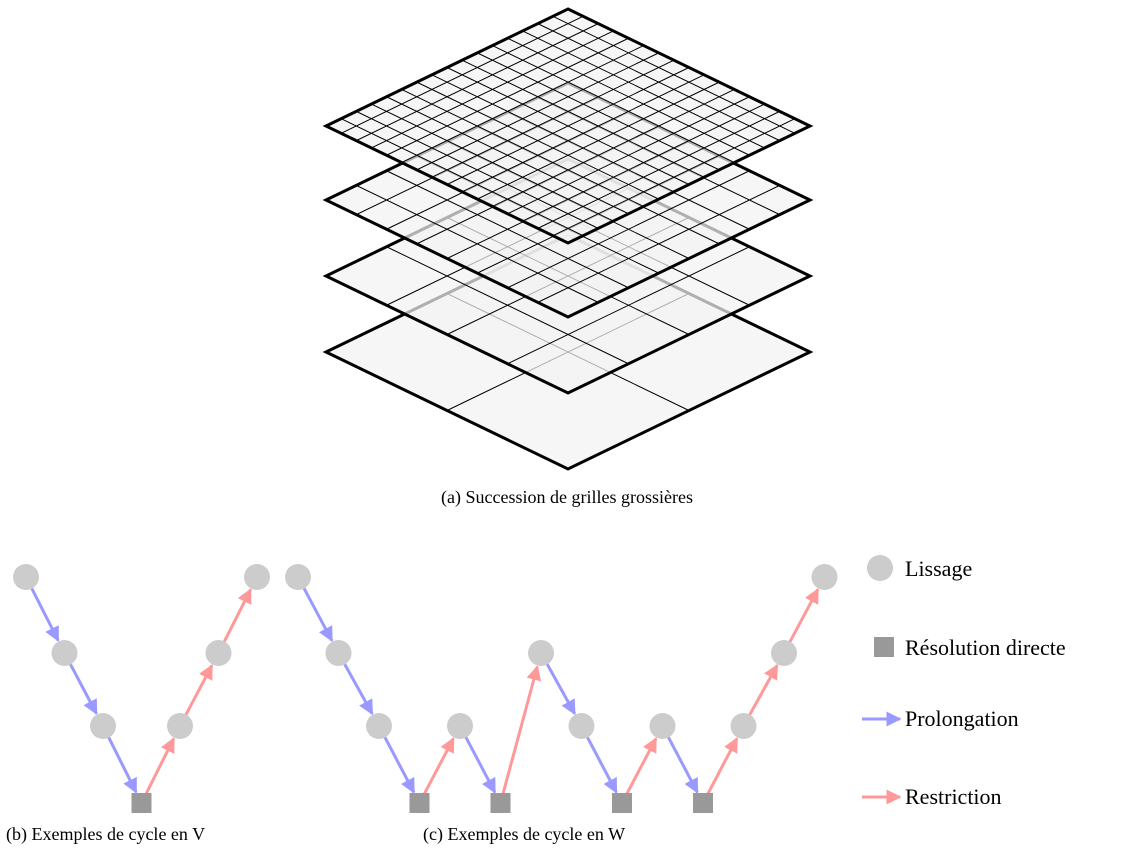 The height and width of the screenshot is (853, 1123). I want to click on direct-solve-node-icon, so click(884, 647).